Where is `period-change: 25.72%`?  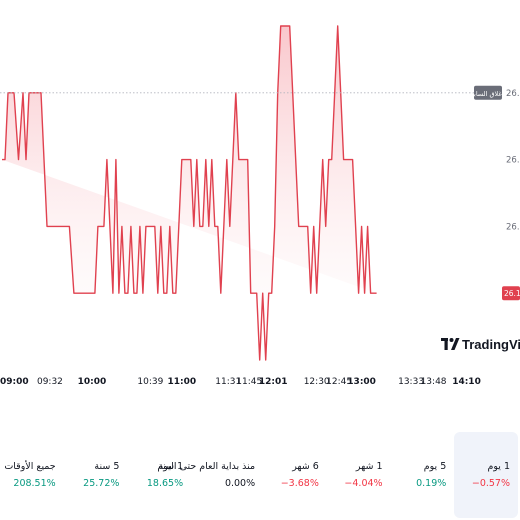
period-change: 25.72% is located at coordinates (101, 483).